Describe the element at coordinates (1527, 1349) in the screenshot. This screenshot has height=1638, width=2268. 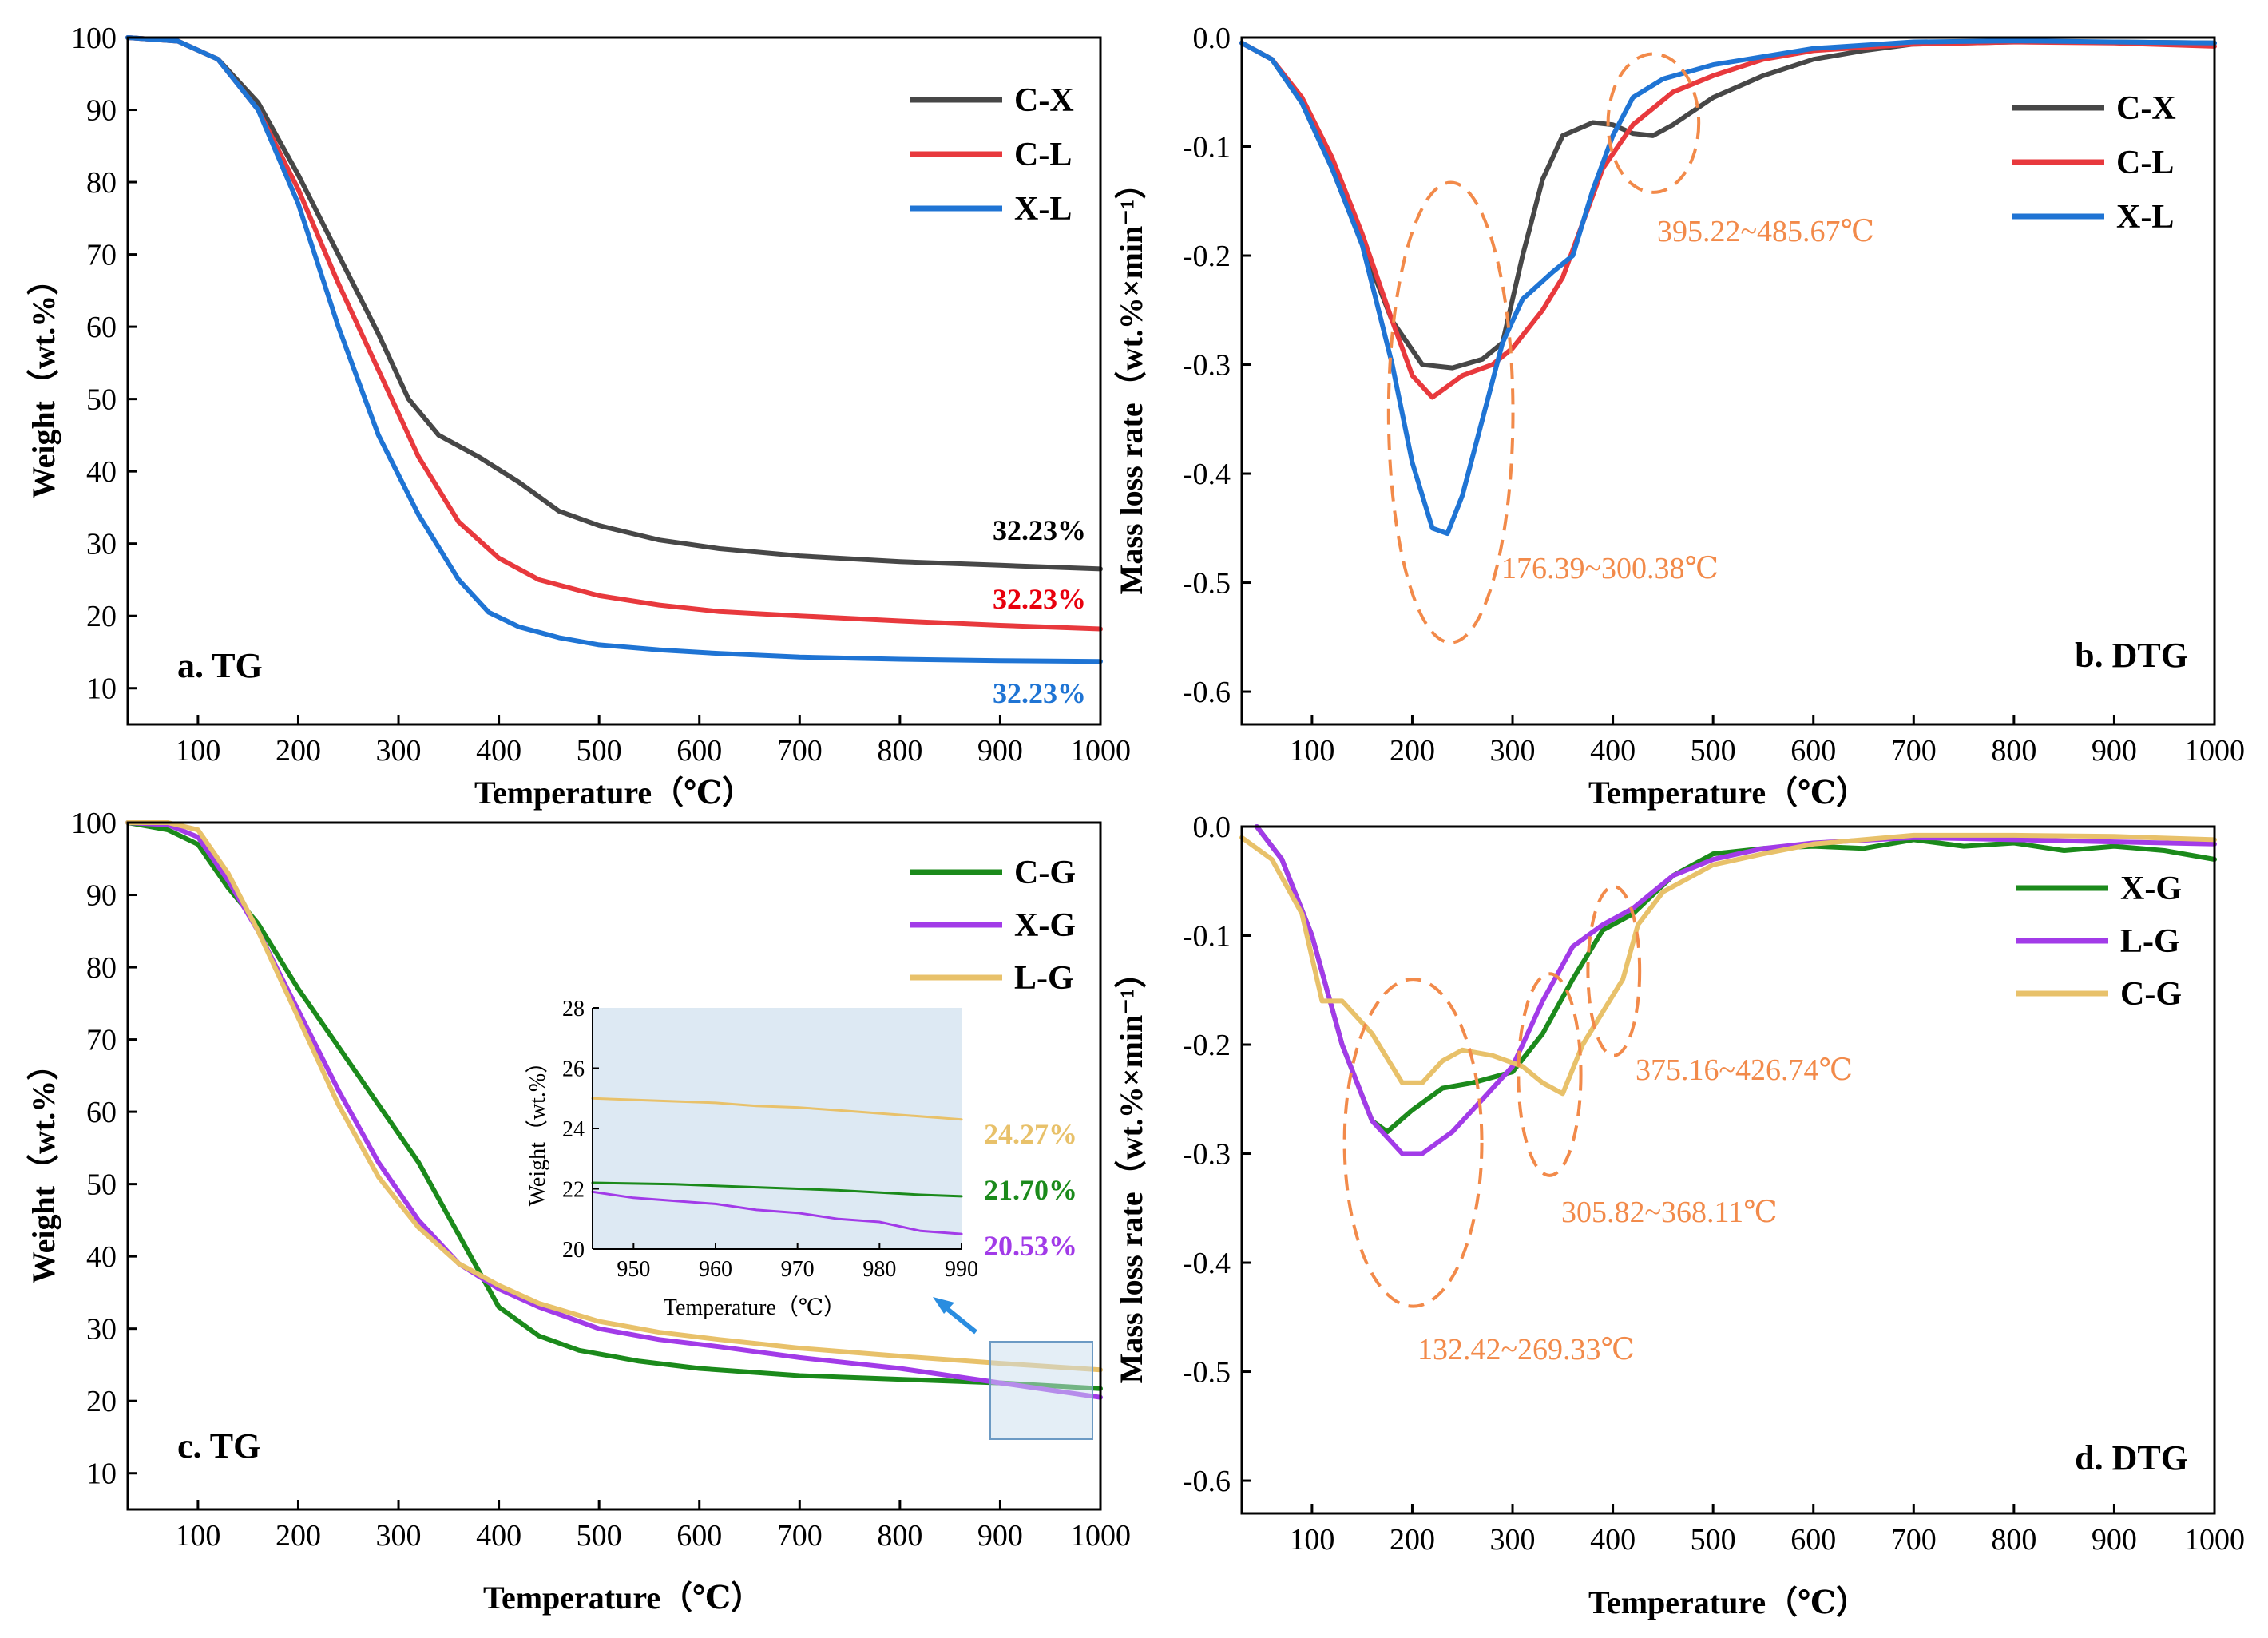
I see `annotation-label: 132.42~269.33℃` at that location.